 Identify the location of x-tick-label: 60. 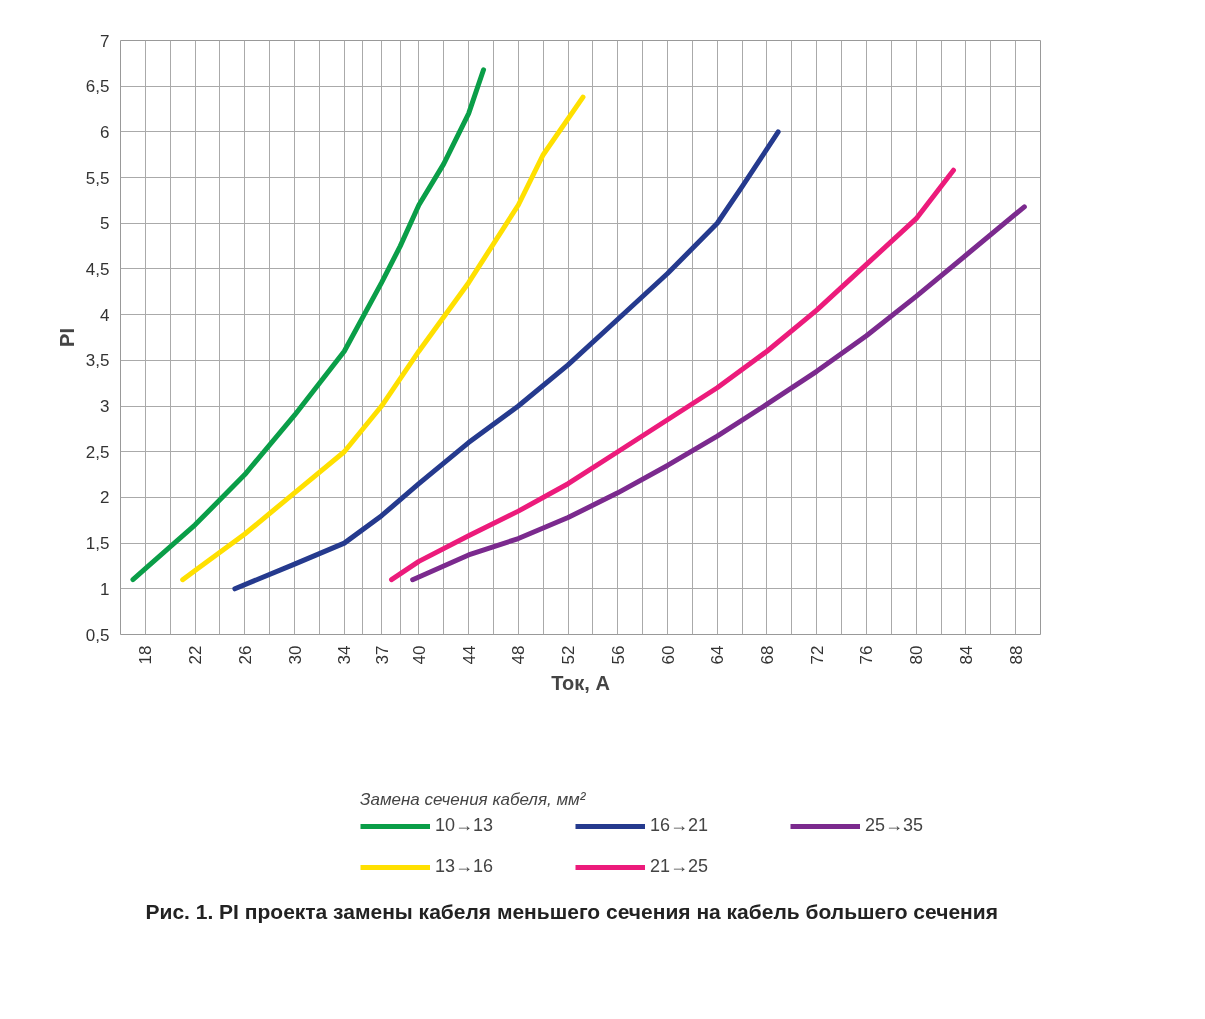
(668, 655).